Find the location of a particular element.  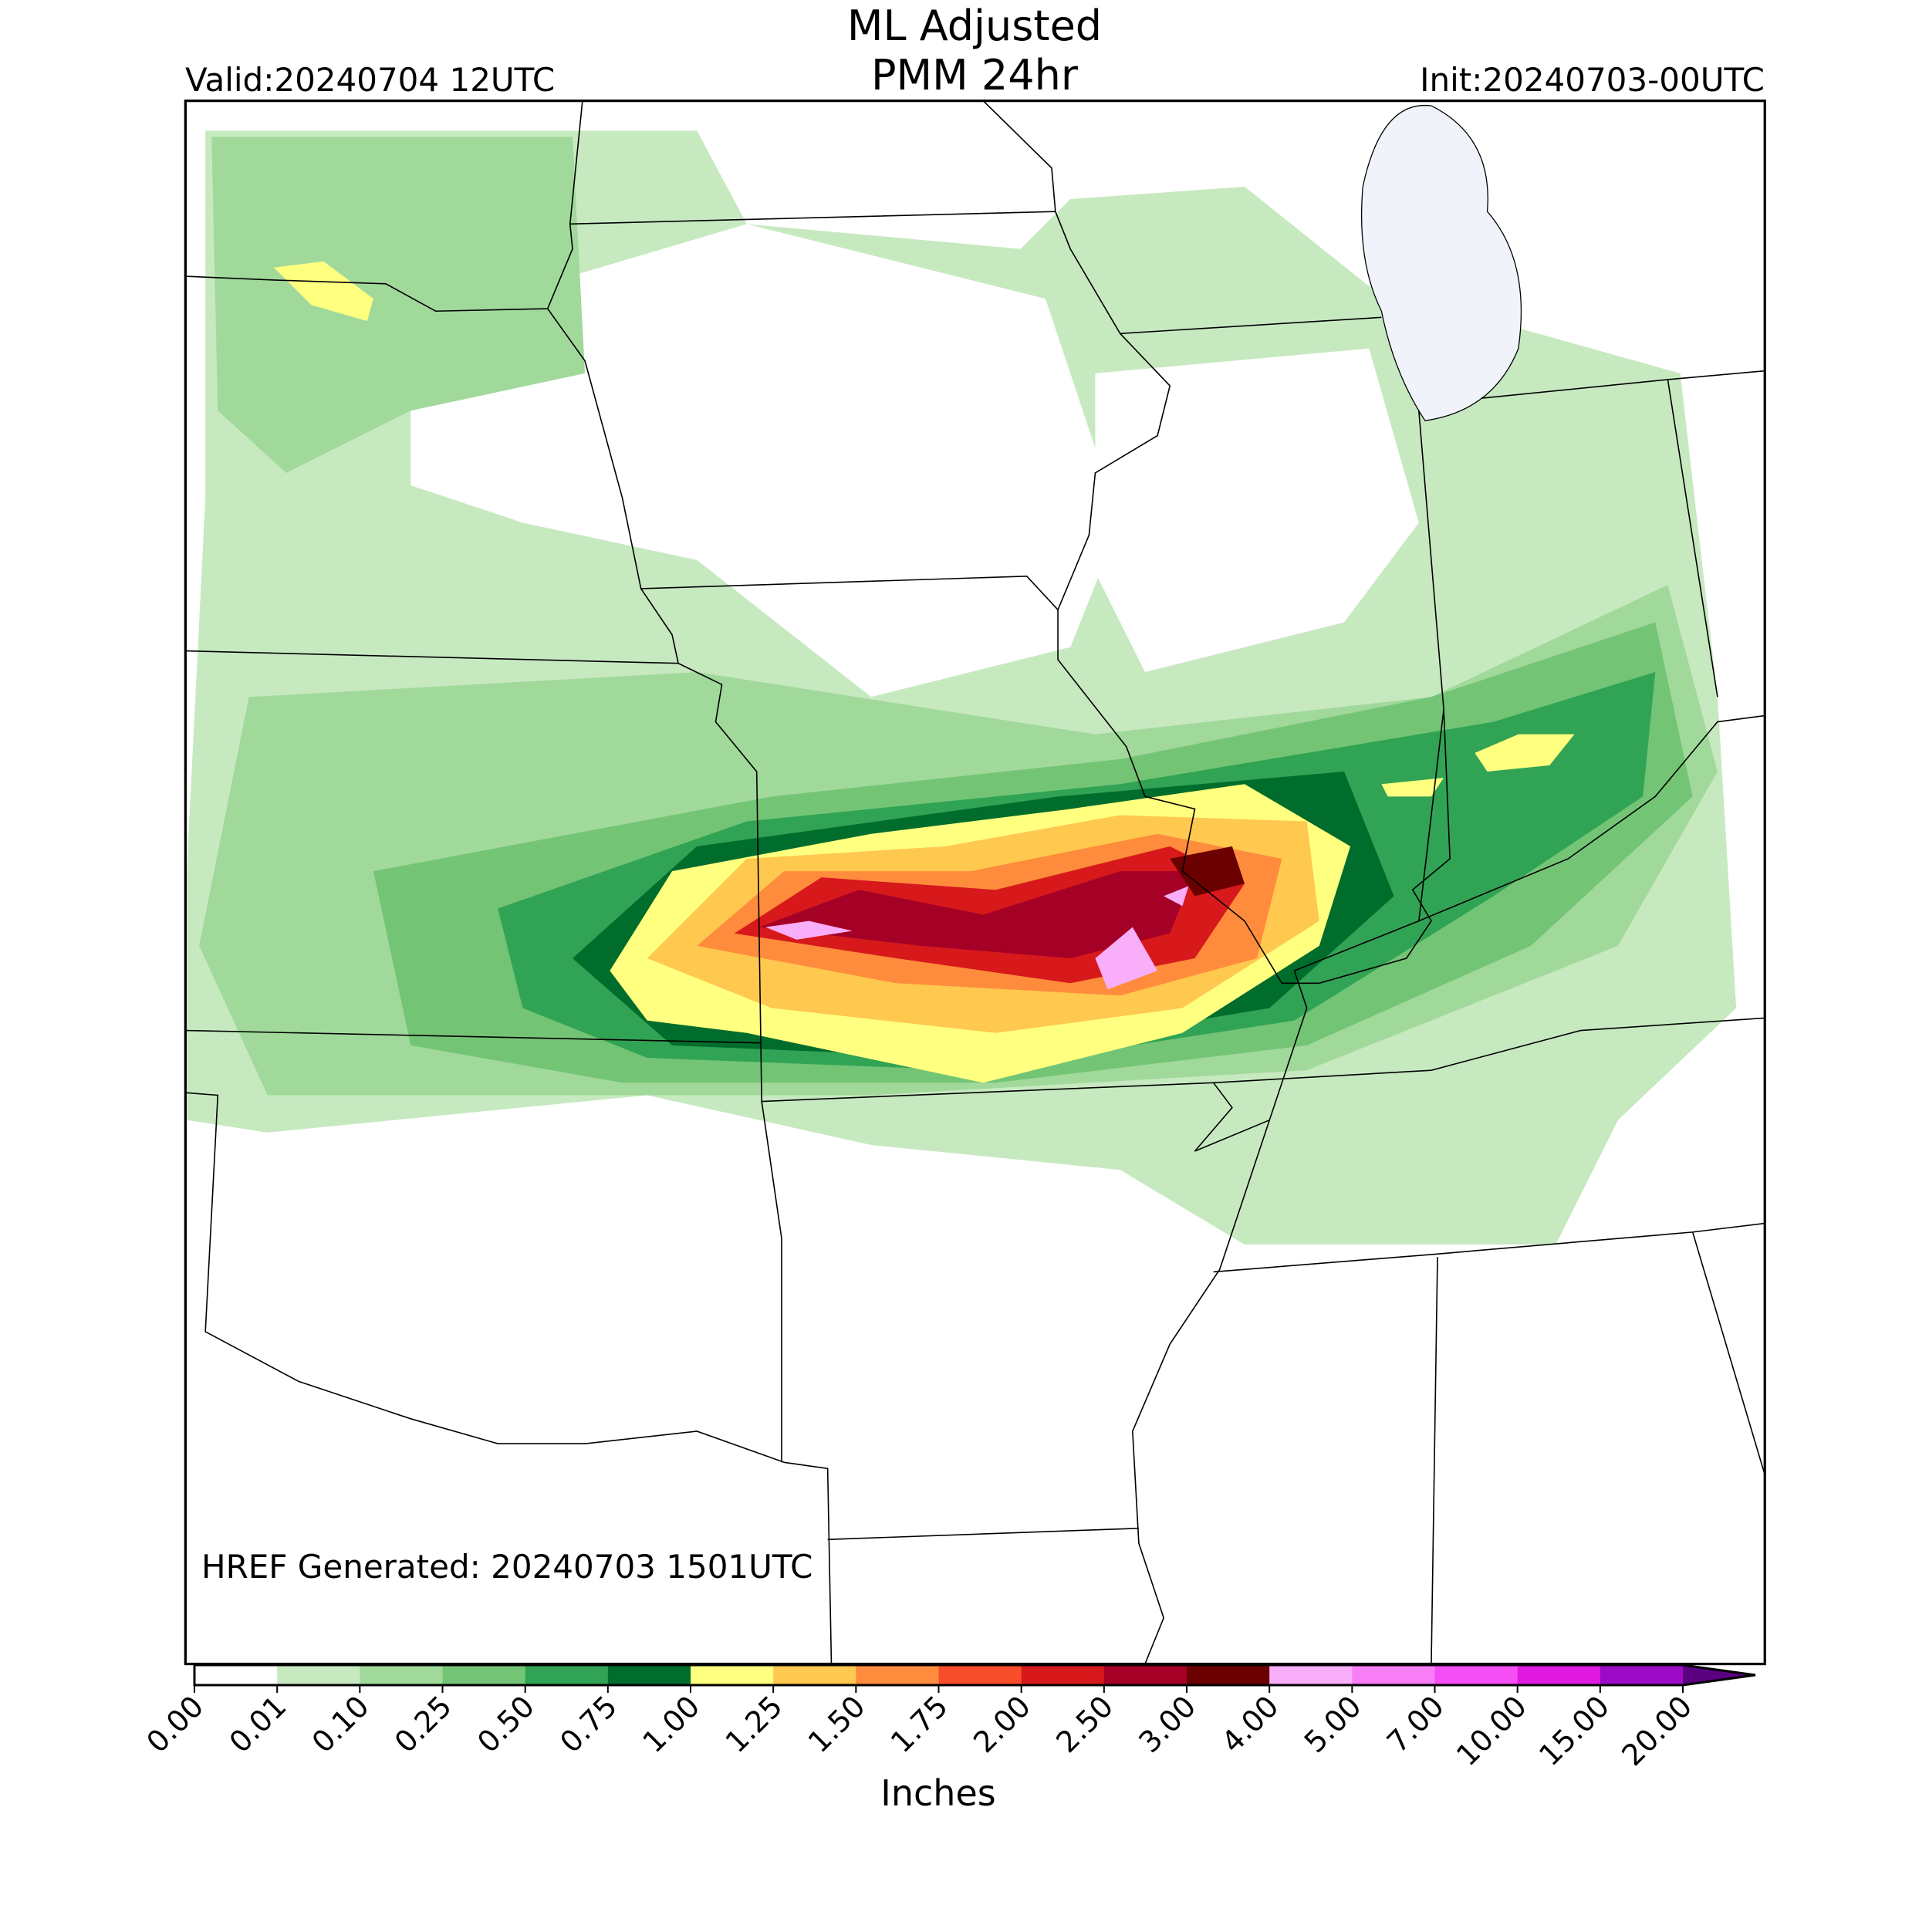

colorbar-tick-label: 2.00 is located at coordinates (1002, 1724).